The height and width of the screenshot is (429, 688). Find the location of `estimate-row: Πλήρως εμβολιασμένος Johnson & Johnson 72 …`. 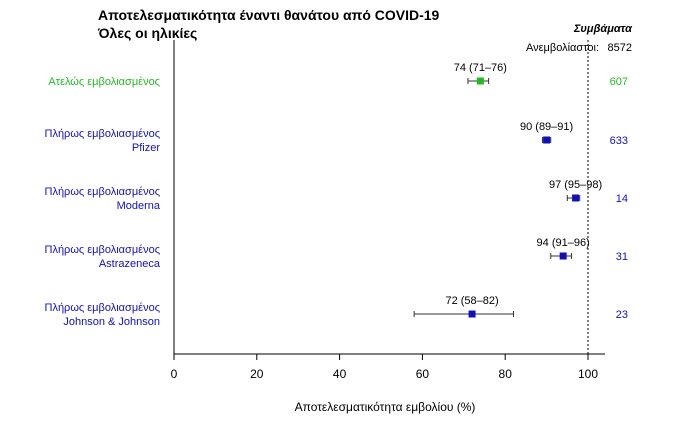

estimate-row: Πλήρως εμβολιασμένος Johnson & Johnson 72 … is located at coordinates (337, 311).